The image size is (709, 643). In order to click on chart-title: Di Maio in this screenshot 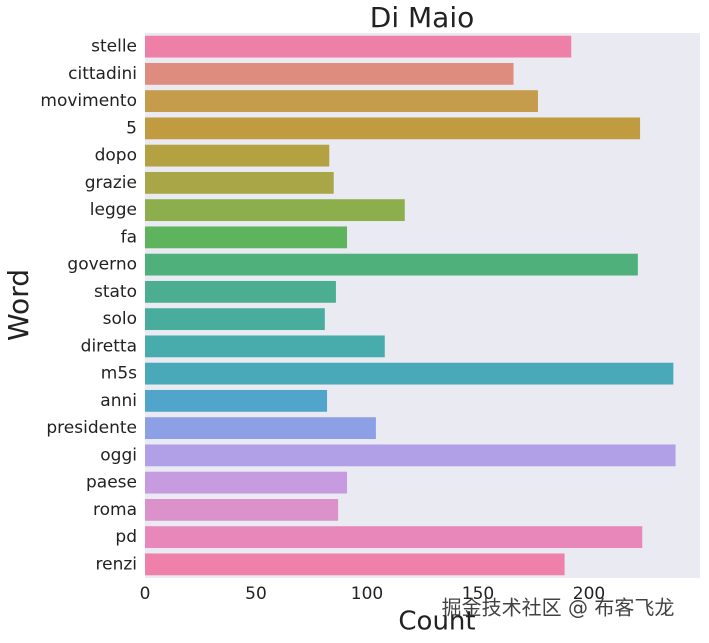, I will do `click(422, 17)`.